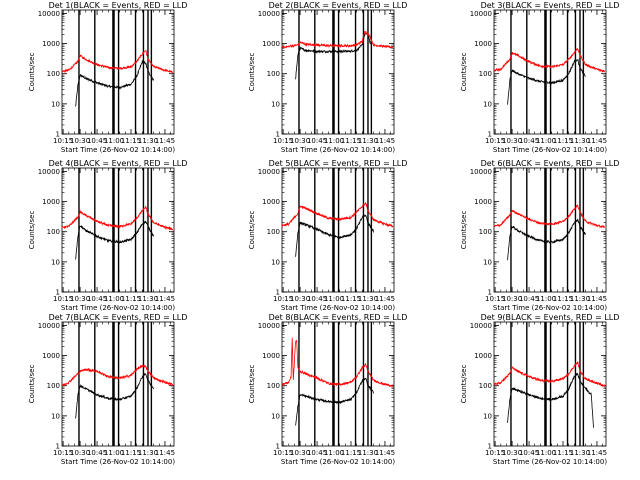  Describe the element at coordinates (118, 163) in the screenshot. I see `panel-title: Det 4(BLACK = Events, RED = LLD` at that location.